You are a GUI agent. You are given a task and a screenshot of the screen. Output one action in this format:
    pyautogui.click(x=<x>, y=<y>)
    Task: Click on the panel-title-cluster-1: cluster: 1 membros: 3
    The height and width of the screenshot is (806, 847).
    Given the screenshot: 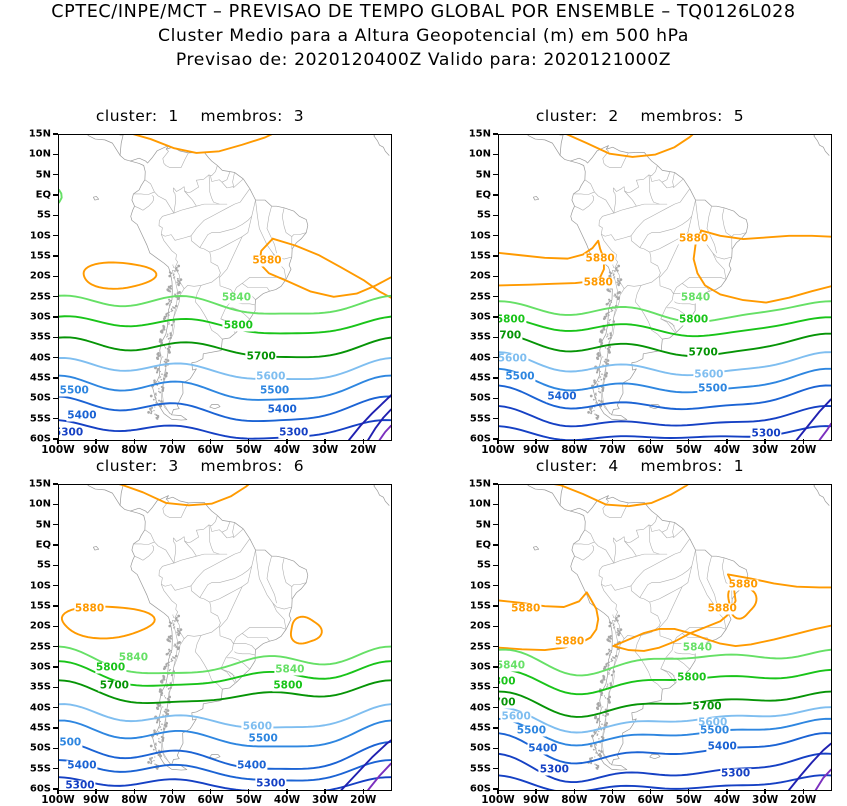 What is the action you would take?
    pyautogui.click(x=200, y=116)
    